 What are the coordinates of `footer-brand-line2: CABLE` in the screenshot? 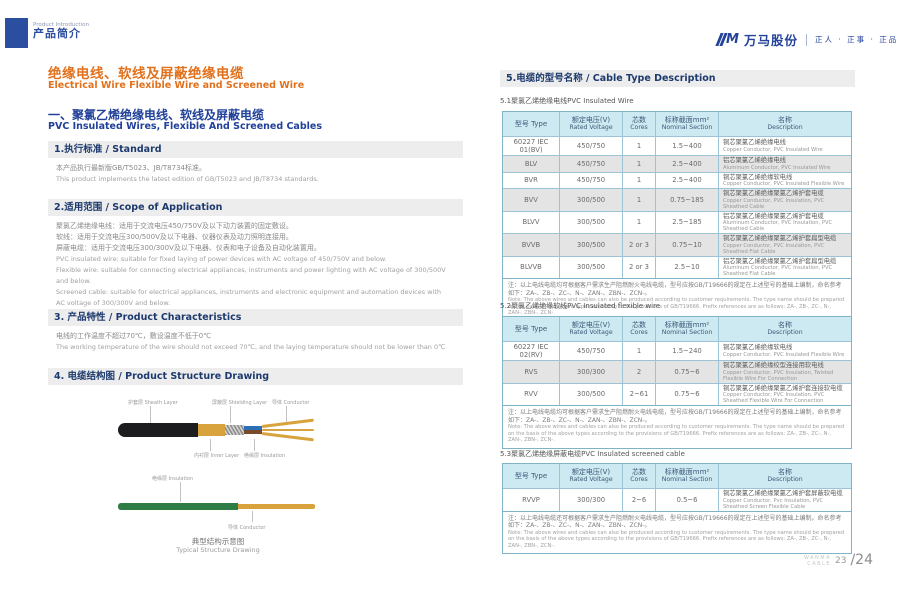 It's located at (819, 564).